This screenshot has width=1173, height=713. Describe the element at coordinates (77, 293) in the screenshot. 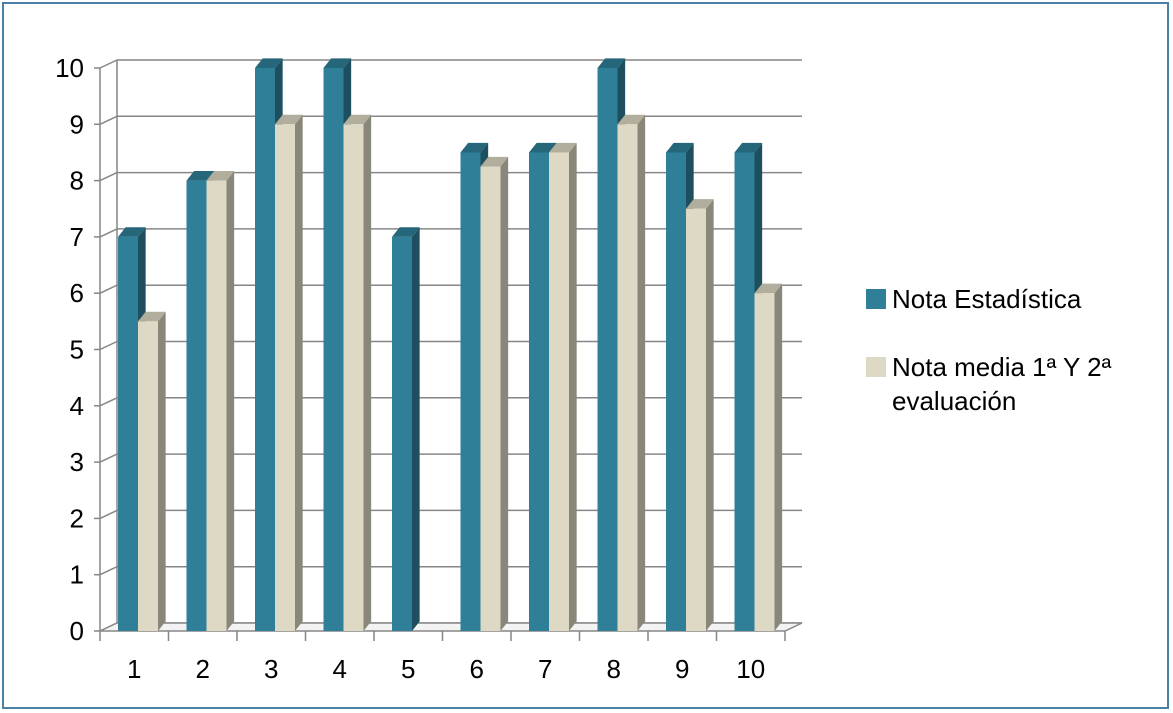

I see `y-tick-label: 6` at that location.